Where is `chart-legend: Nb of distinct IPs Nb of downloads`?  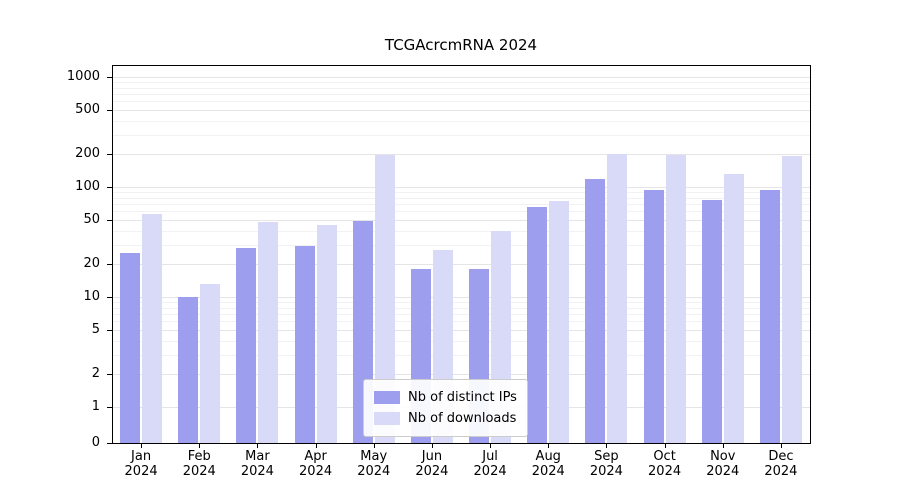 chart-legend: Nb of distinct IPs Nb of downloads is located at coordinates (445, 408).